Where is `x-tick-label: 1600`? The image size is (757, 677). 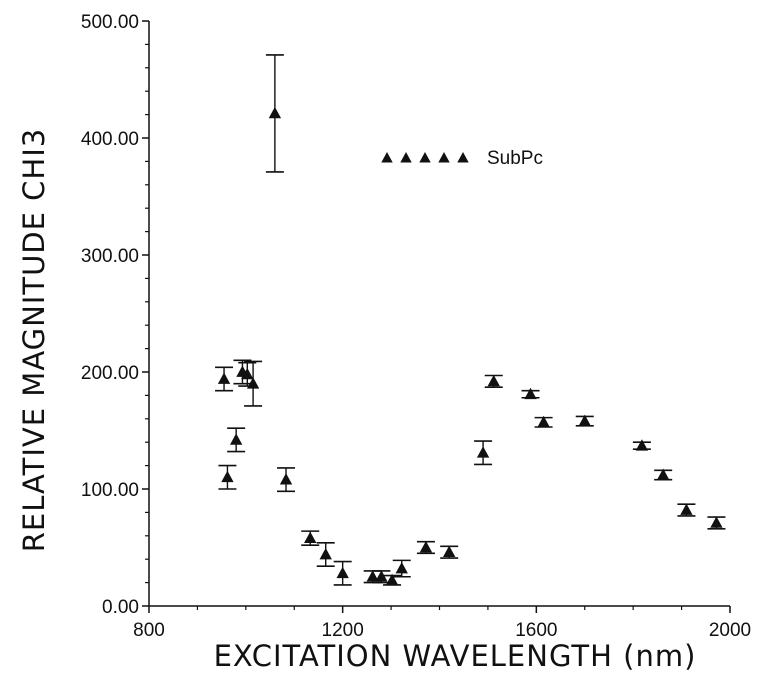
x-tick-label: 1600 is located at coordinates (536, 630).